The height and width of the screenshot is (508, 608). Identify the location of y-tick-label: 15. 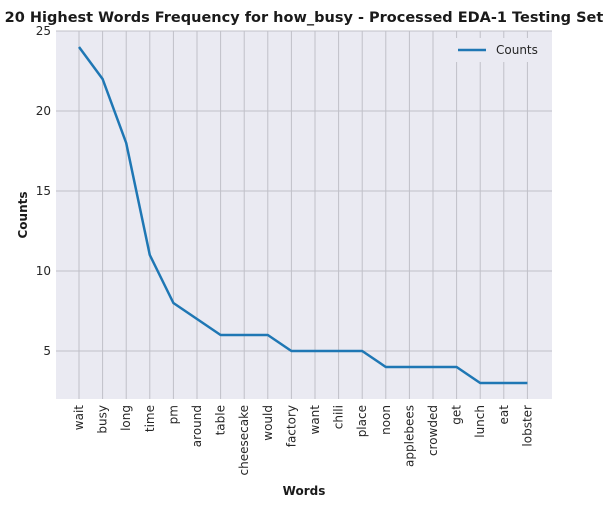
(43, 191).